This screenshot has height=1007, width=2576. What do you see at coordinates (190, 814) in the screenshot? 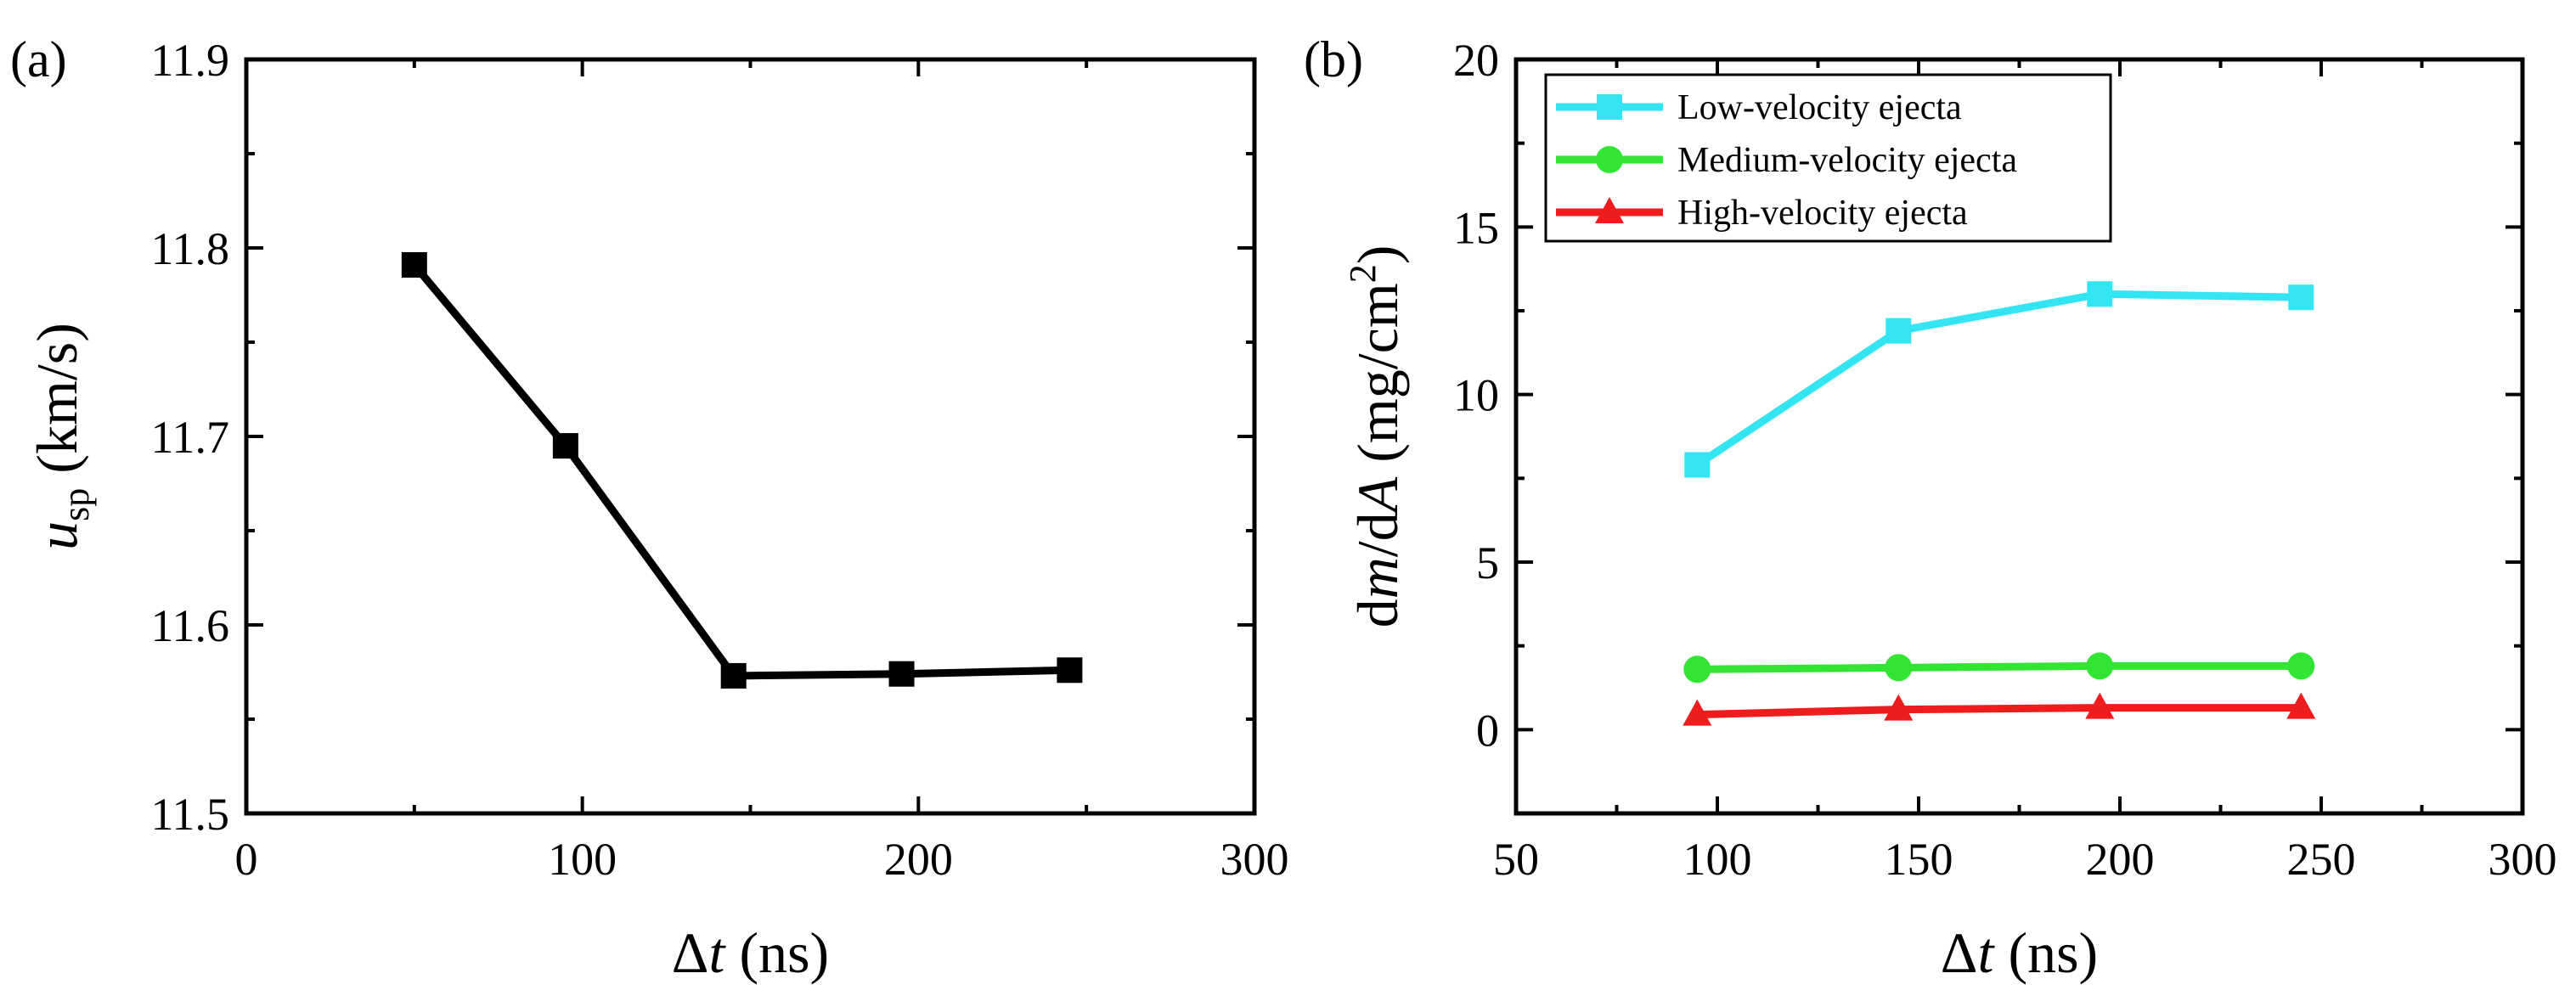
I see `y-tick-label: 11.5` at bounding box center [190, 814].